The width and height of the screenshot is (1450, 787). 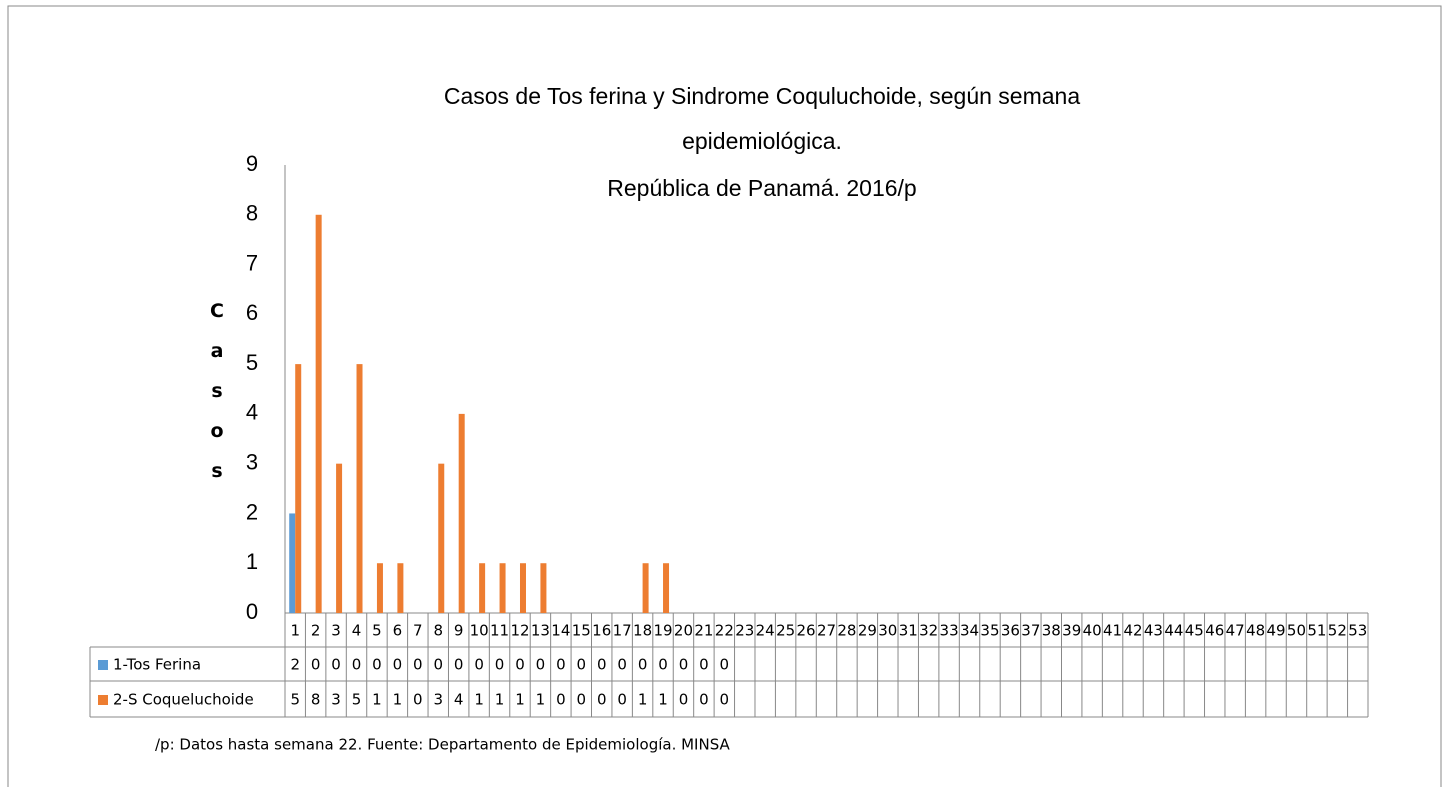 I want to click on x-tick-label: 32, so click(x=928, y=631).